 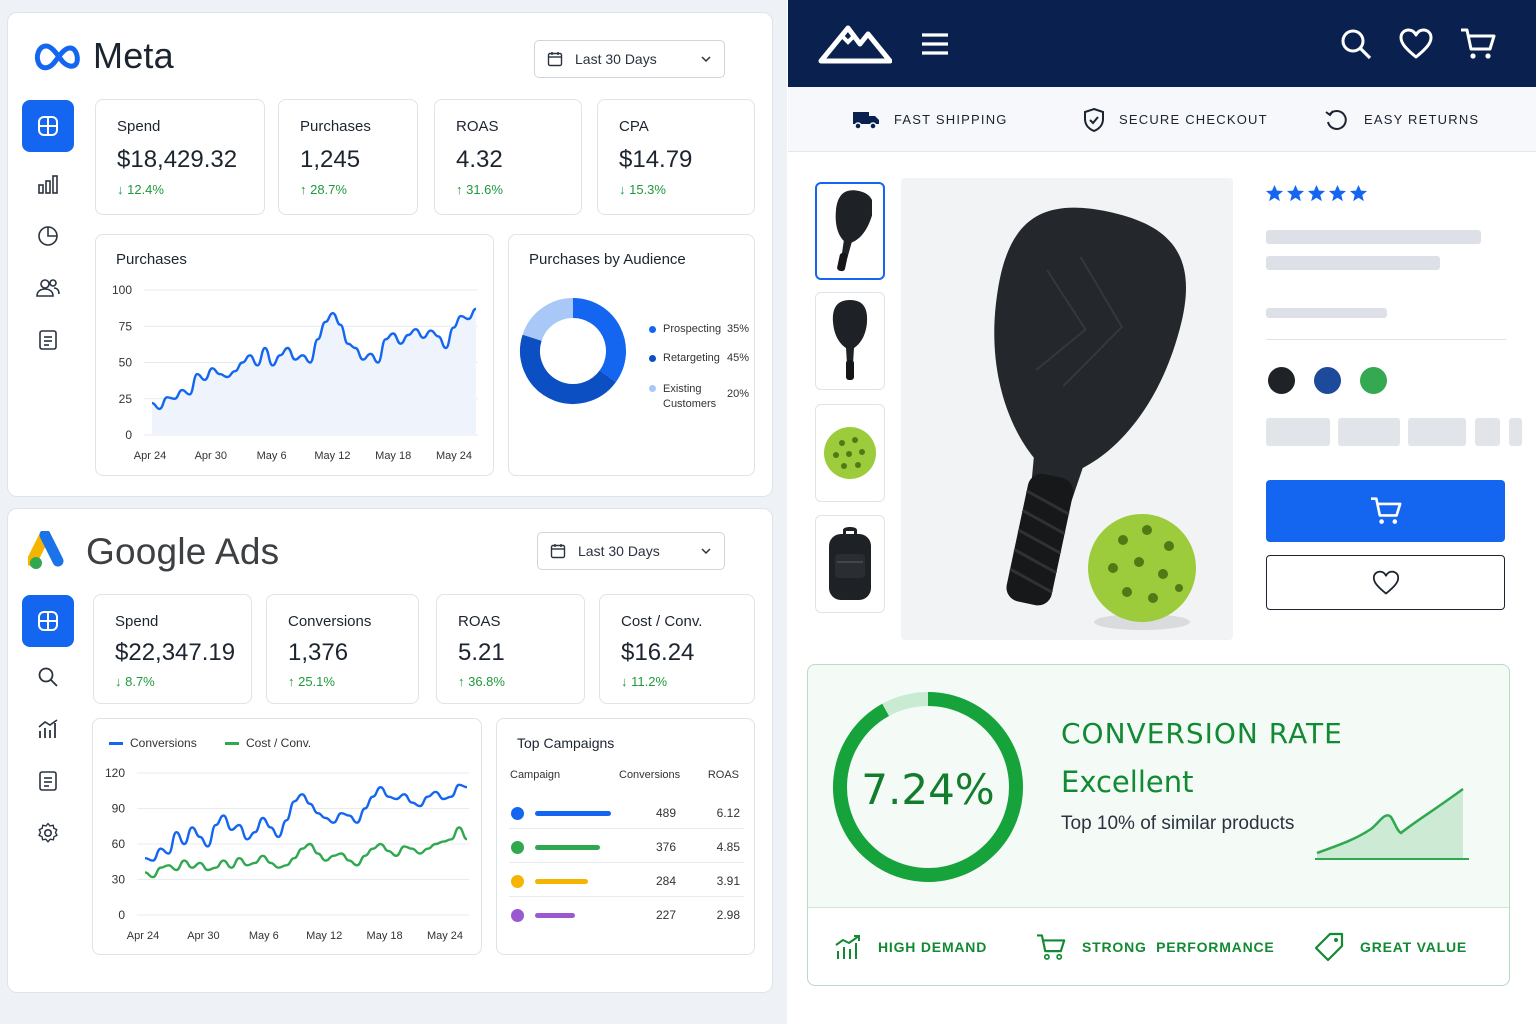 What do you see at coordinates (1329, 947) in the screenshot?
I see `tag-icon` at bounding box center [1329, 947].